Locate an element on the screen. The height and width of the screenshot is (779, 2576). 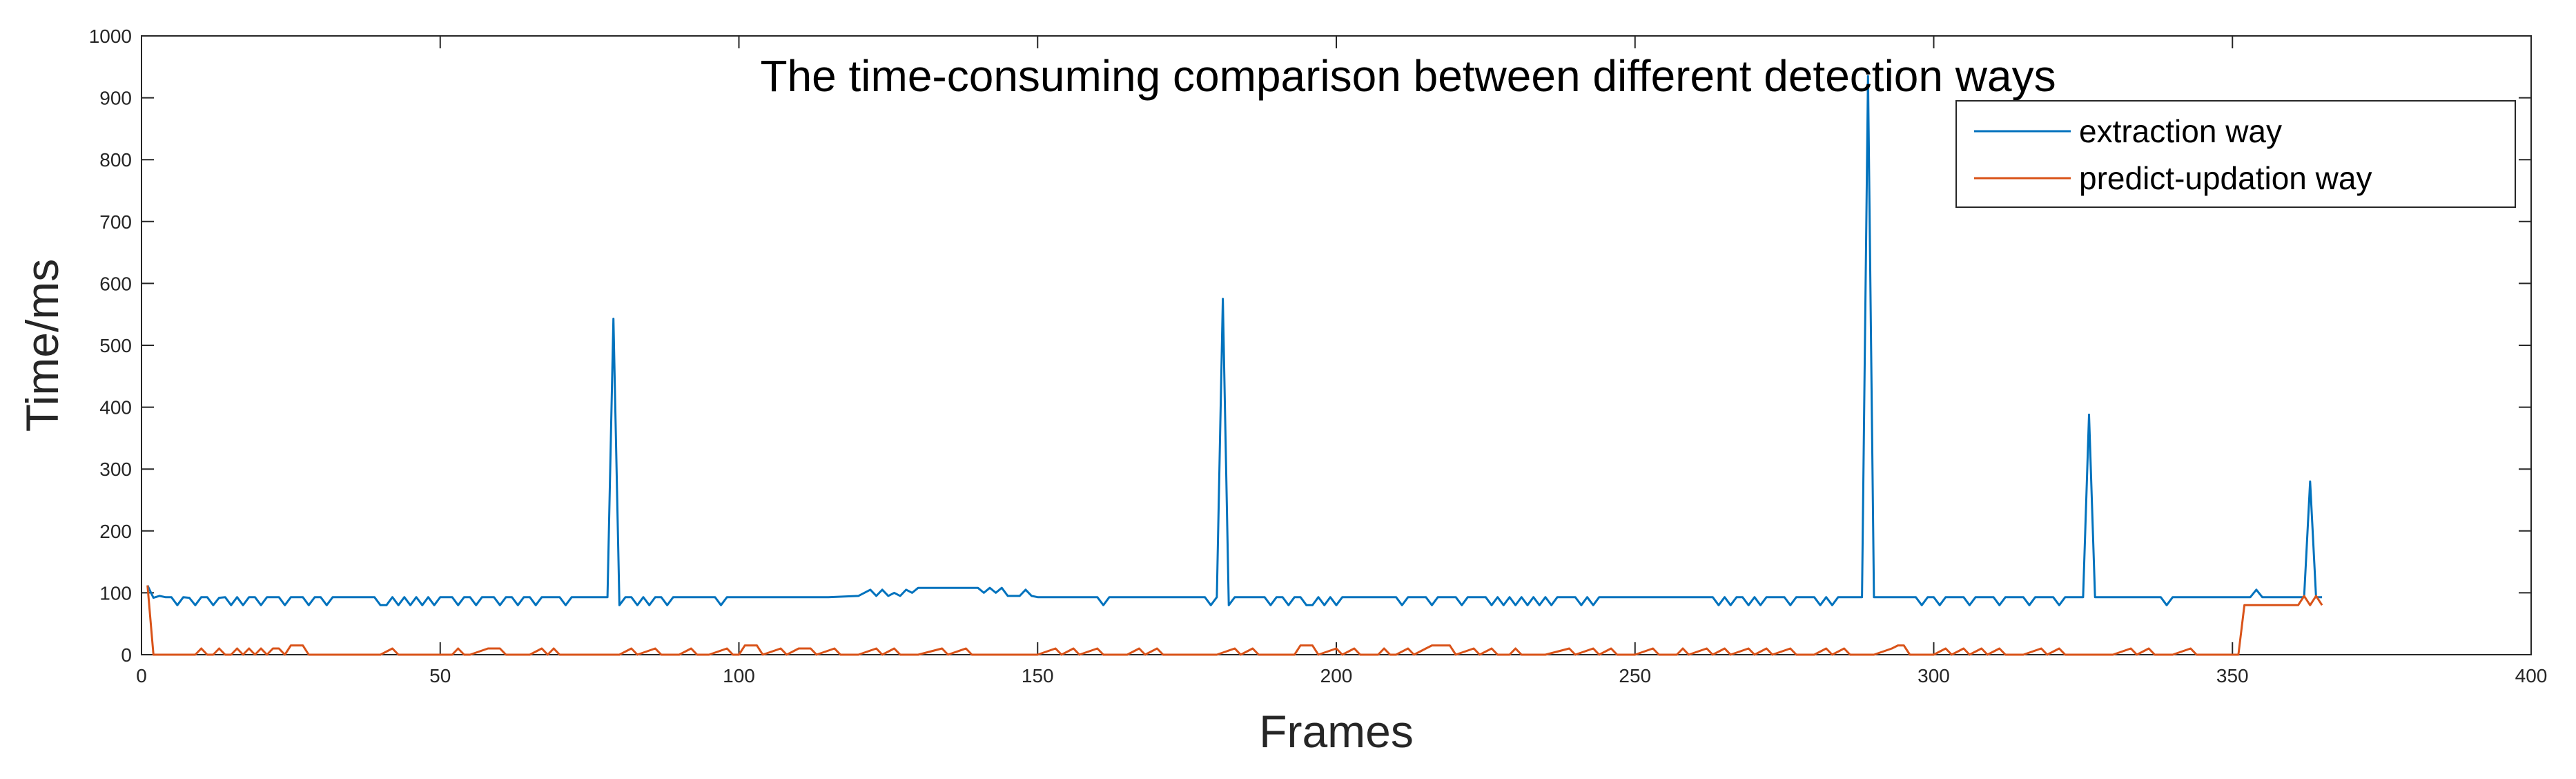
legend-label-extraction-way: extraction way is located at coordinates (2180, 131).